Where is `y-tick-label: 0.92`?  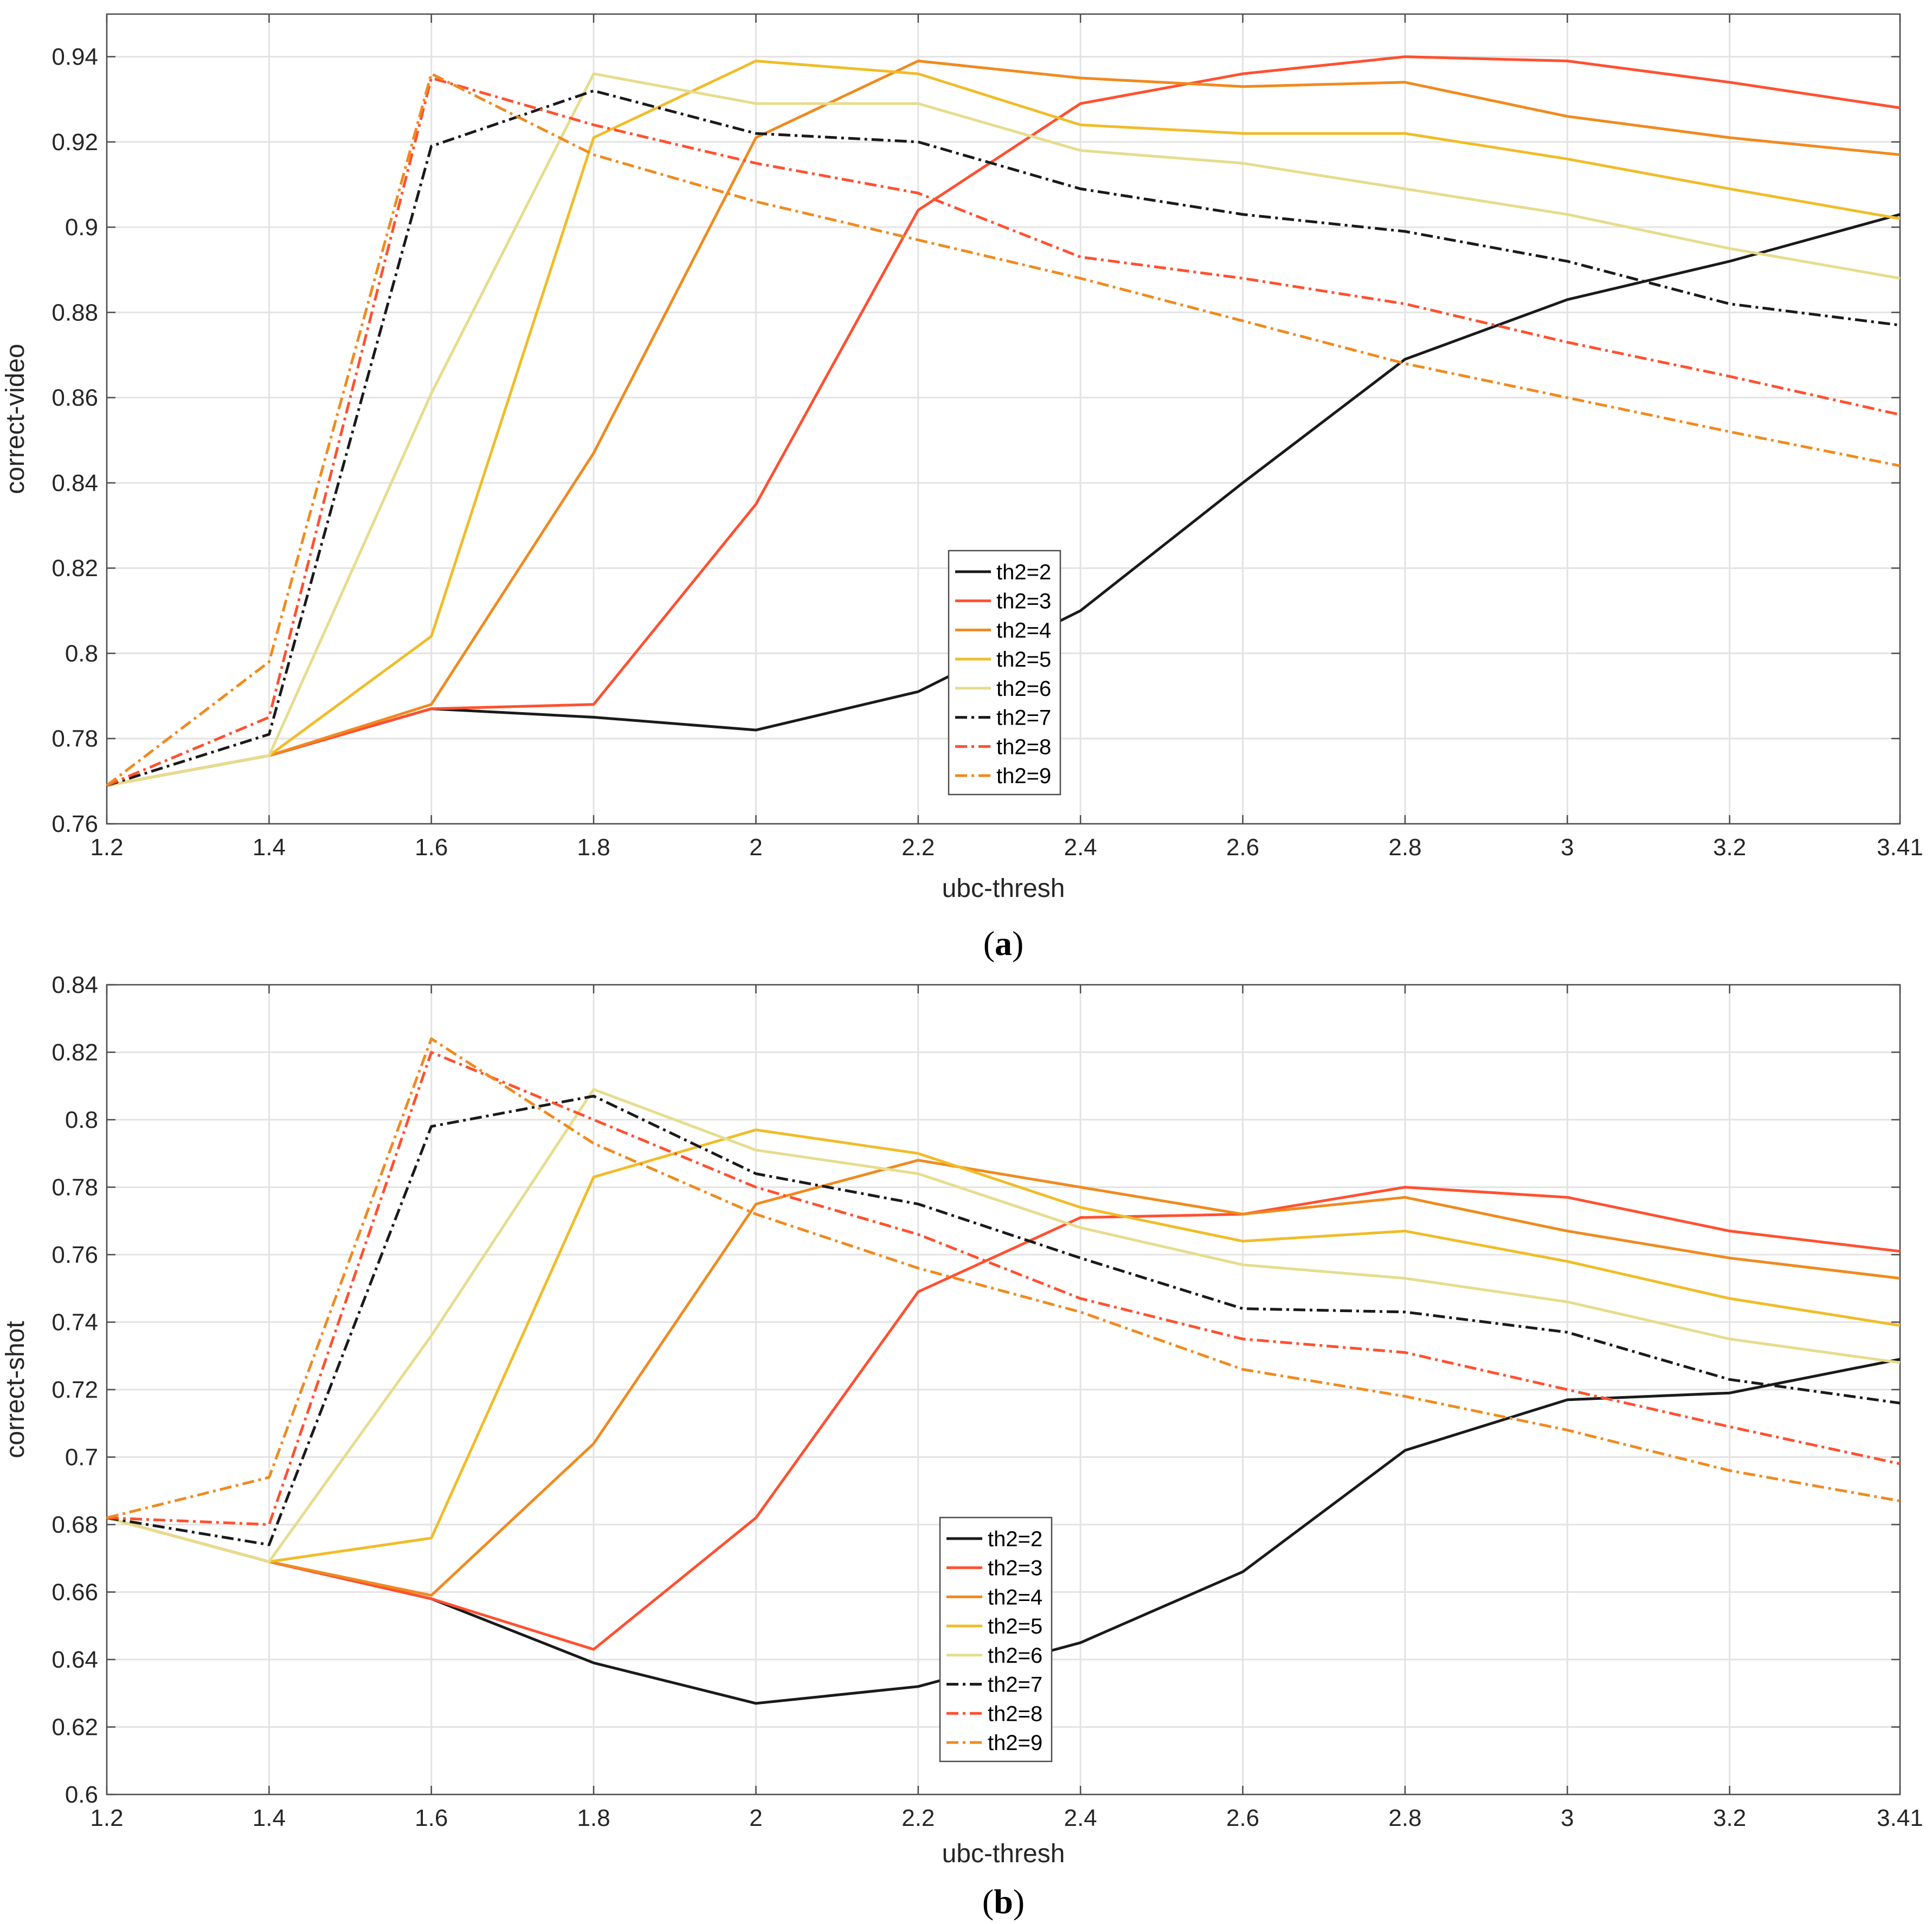
y-tick-label: 0.92 is located at coordinates (74, 142).